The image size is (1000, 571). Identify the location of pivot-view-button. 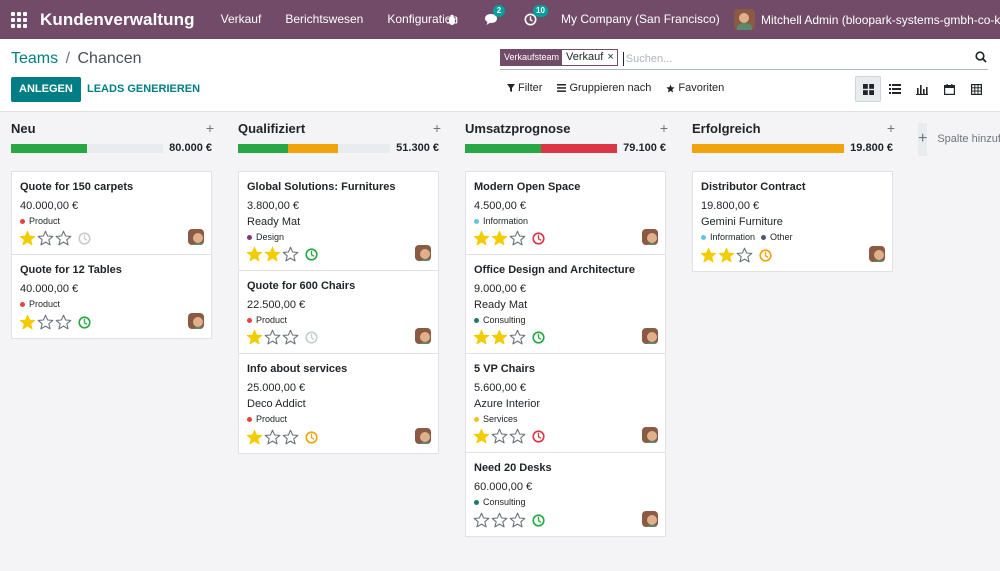
(976, 89).